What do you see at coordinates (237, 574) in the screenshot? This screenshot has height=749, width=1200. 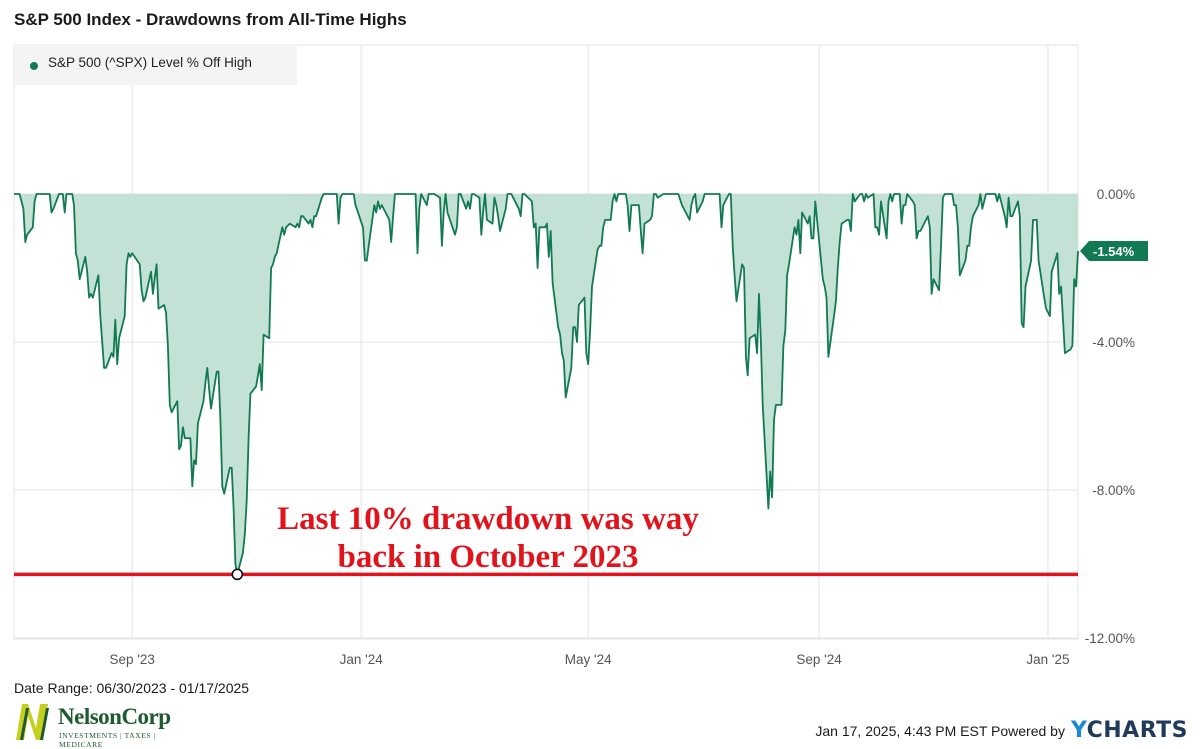 I see `low-point-marker` at bounding box center [237, 574].